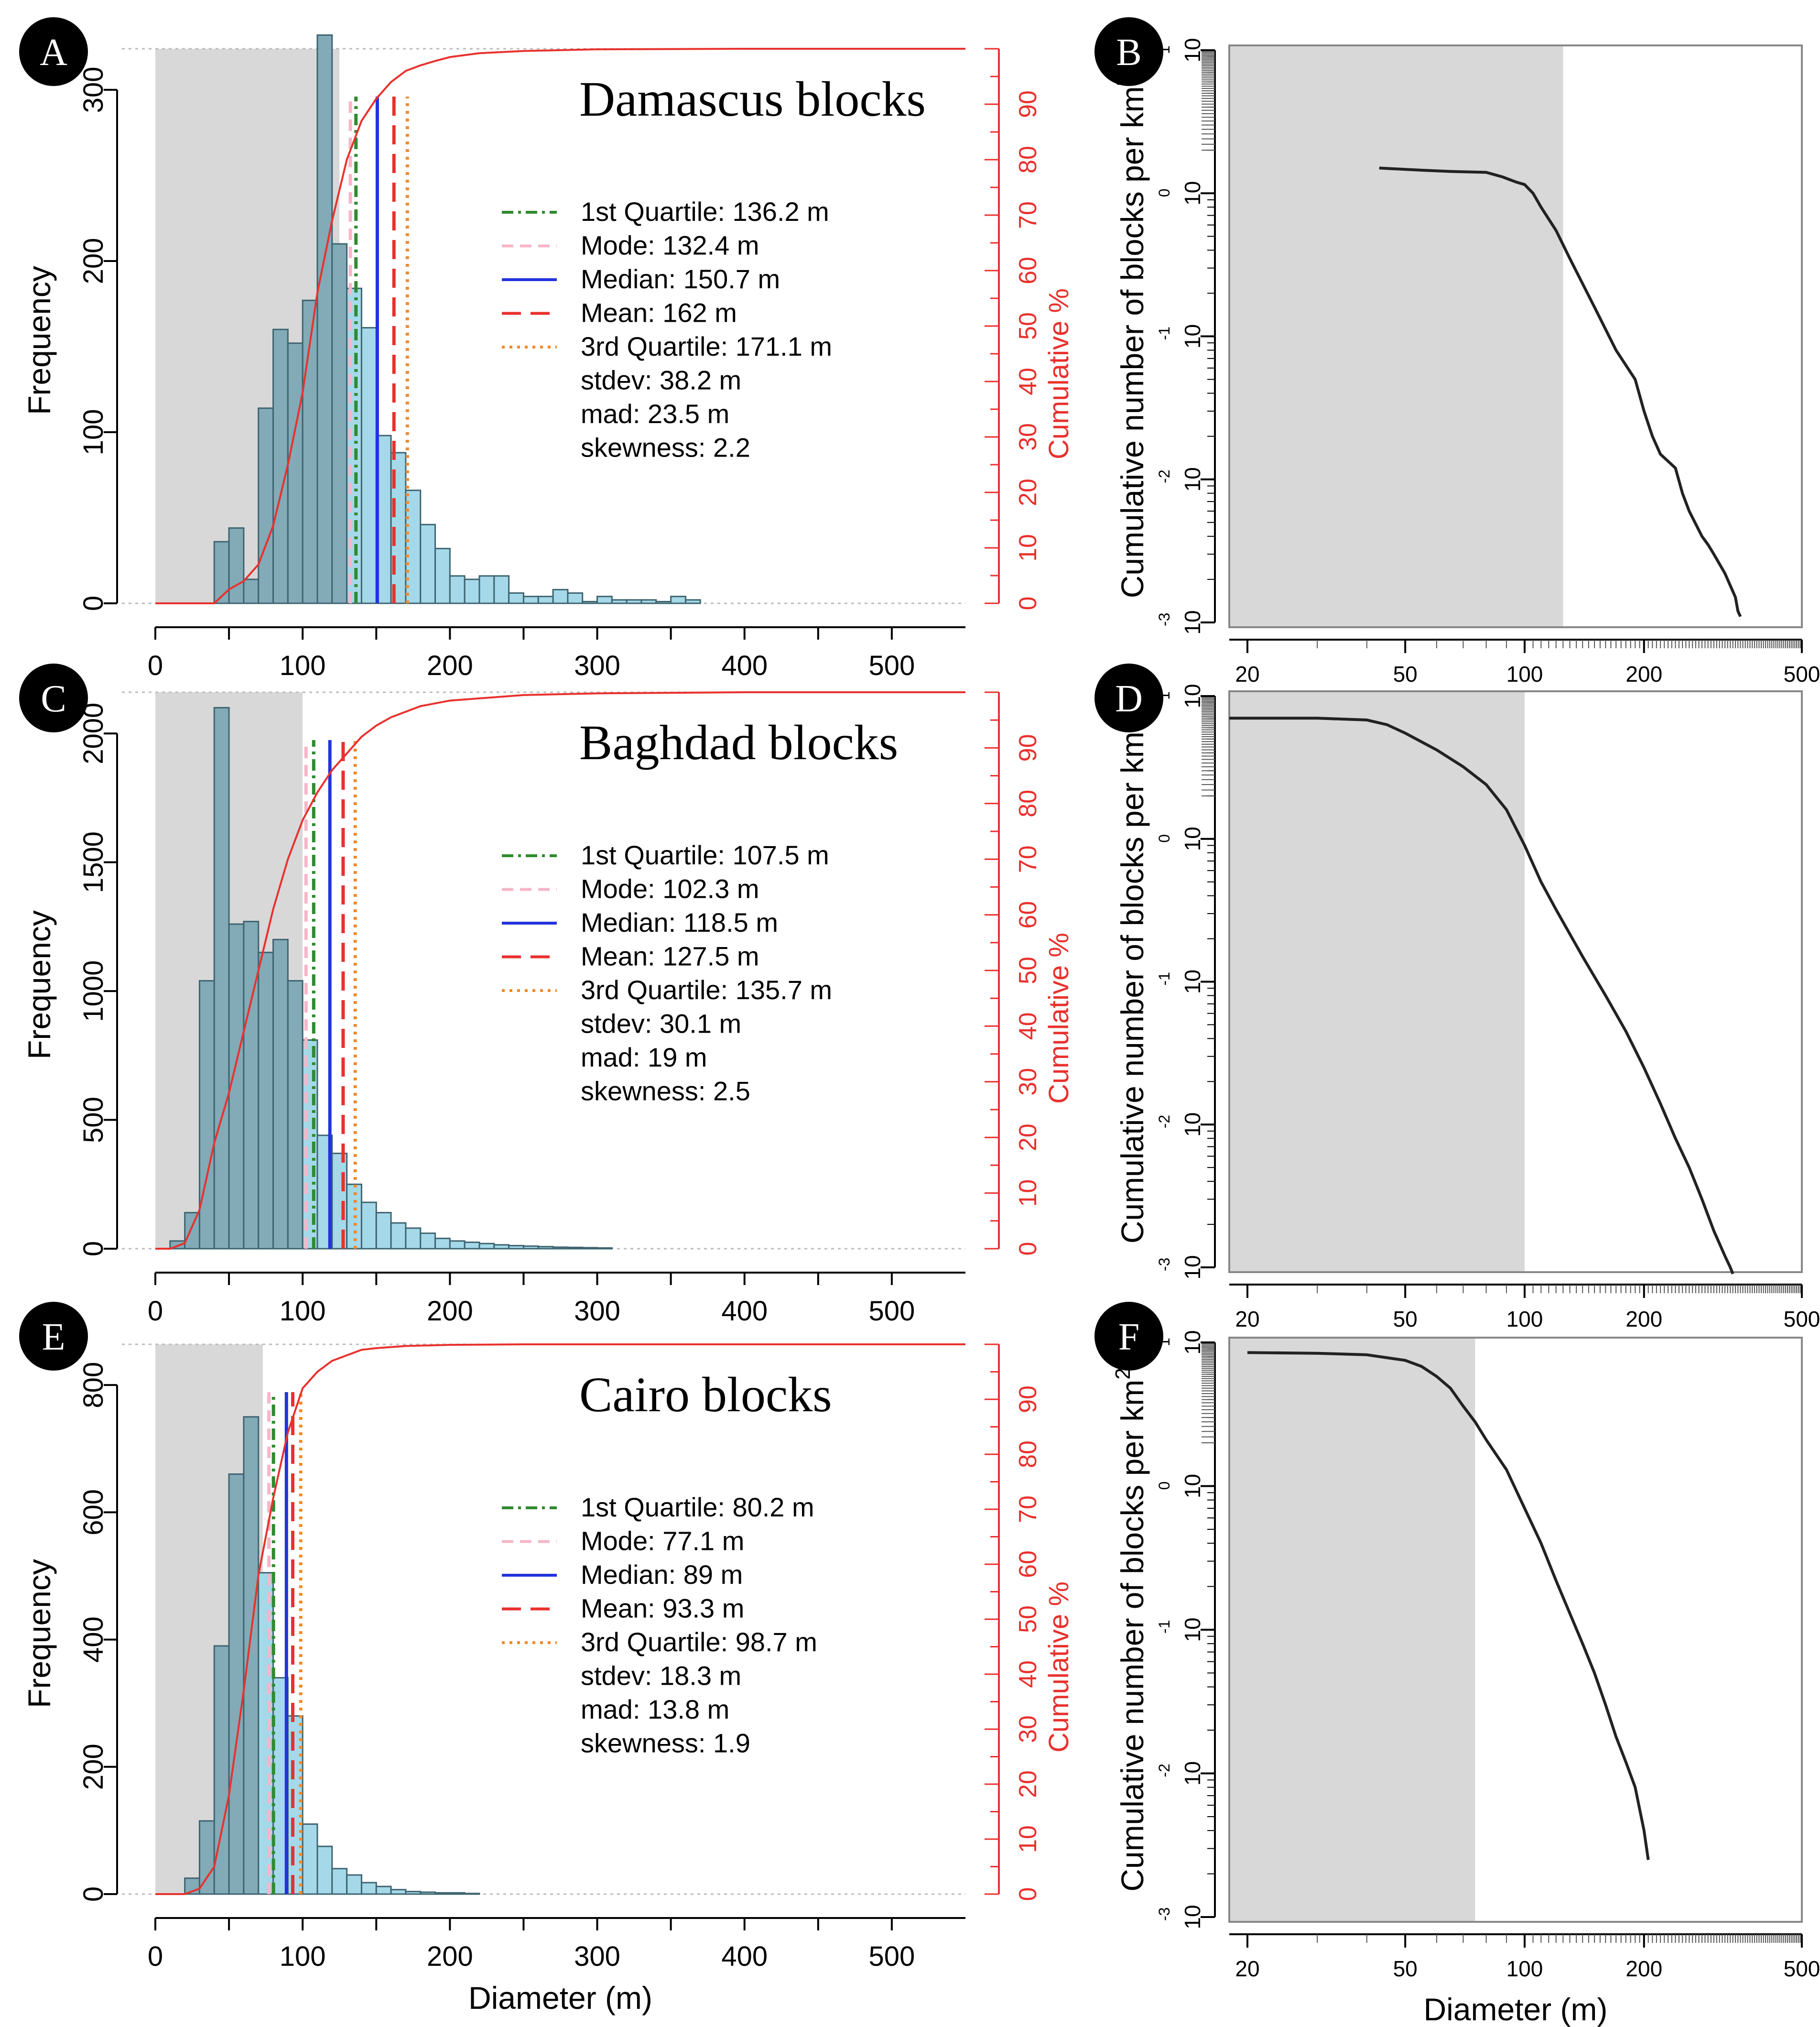 The width and height of the screenshot is (1820, 2027). What do you see at coordinates (1164, 619) in the screenshot?
I see `y-tick-exponent: -3` at bounding box center [1164, 619].